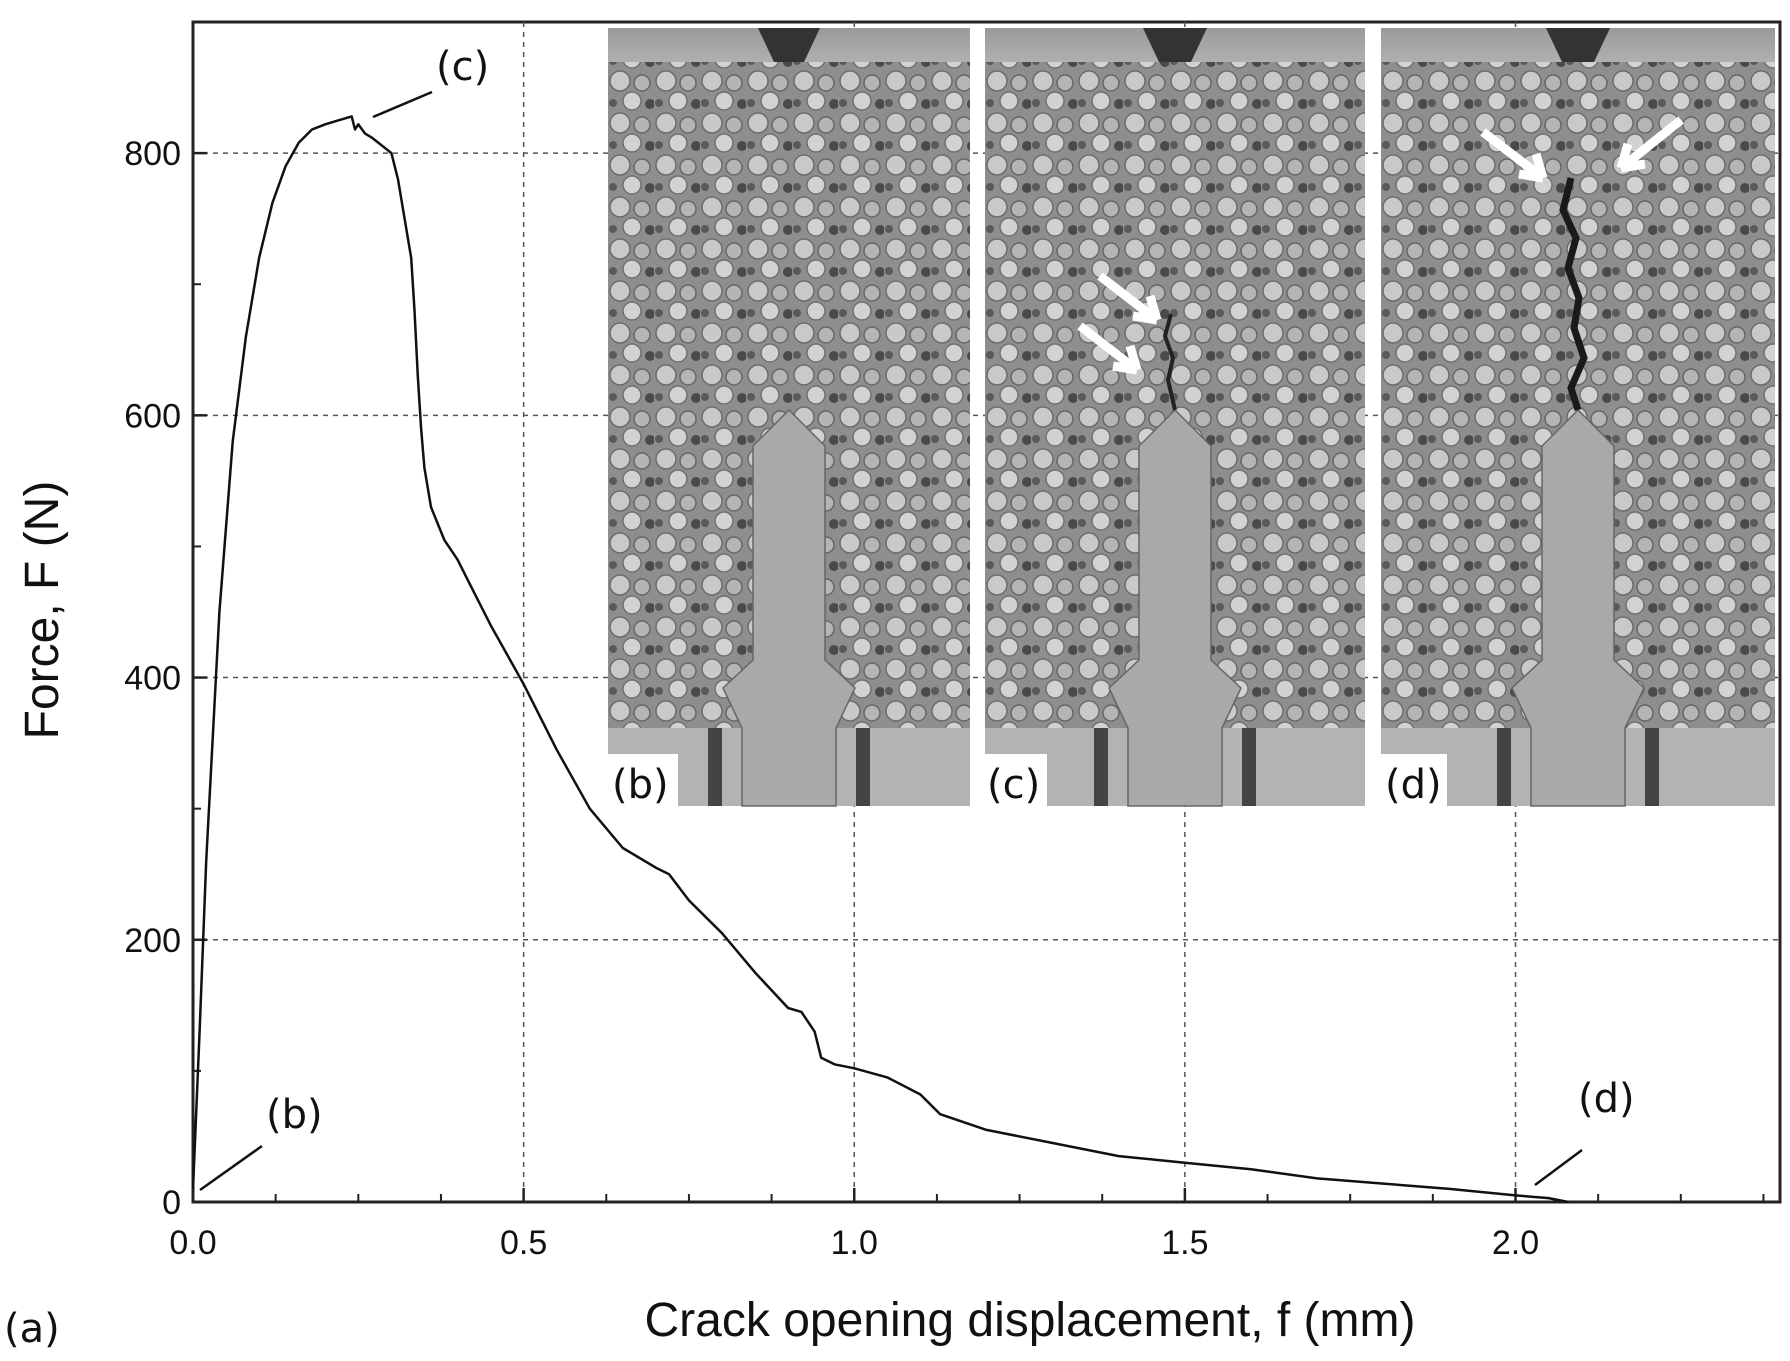 The width and height of the screenshot is (1790, 1361). Describe the element at coordinates (1578, 607) in the screenshot. I see `inset-d-notch-insert` at that location.